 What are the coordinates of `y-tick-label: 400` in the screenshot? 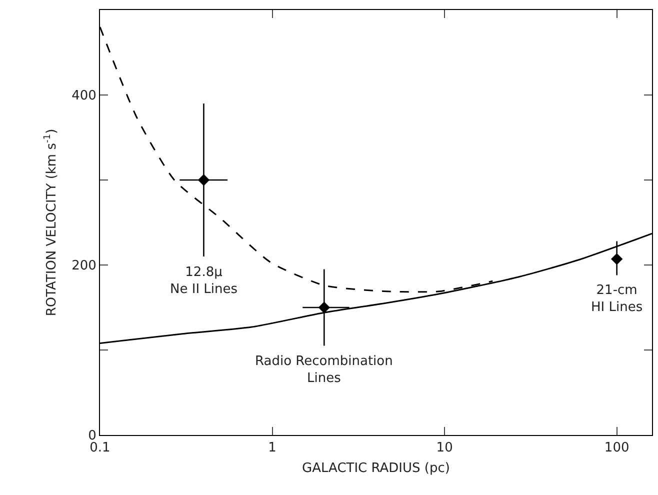 It's located at (84, 96).